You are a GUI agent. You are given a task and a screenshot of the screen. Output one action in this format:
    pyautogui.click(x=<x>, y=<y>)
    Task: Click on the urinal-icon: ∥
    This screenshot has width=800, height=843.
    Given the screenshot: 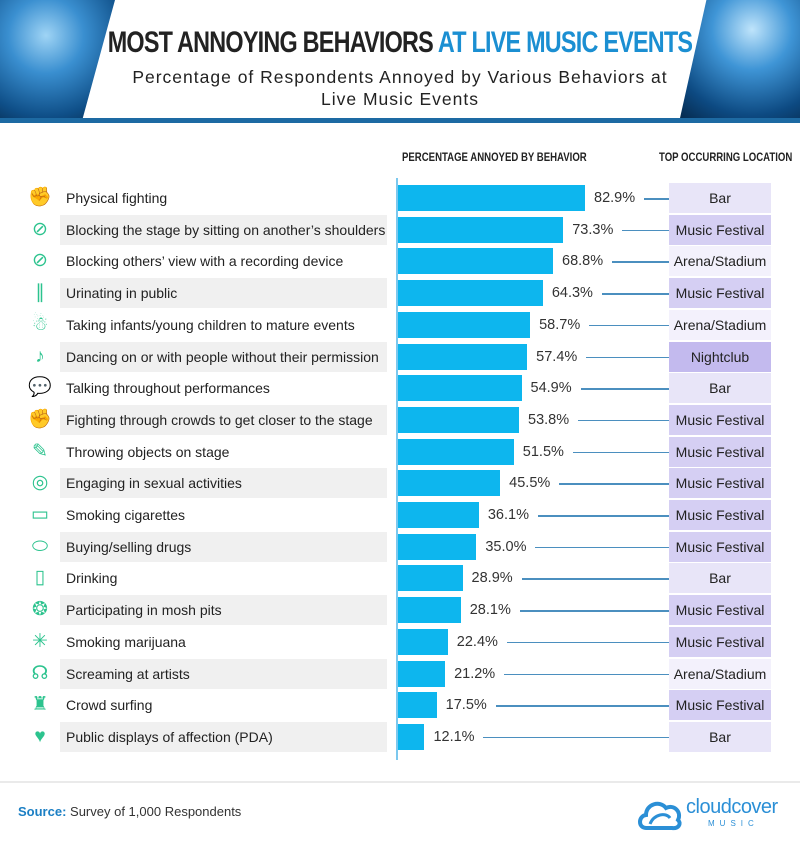 What is the action you would take?
    pyautogui.click(x=40, y=293)
    